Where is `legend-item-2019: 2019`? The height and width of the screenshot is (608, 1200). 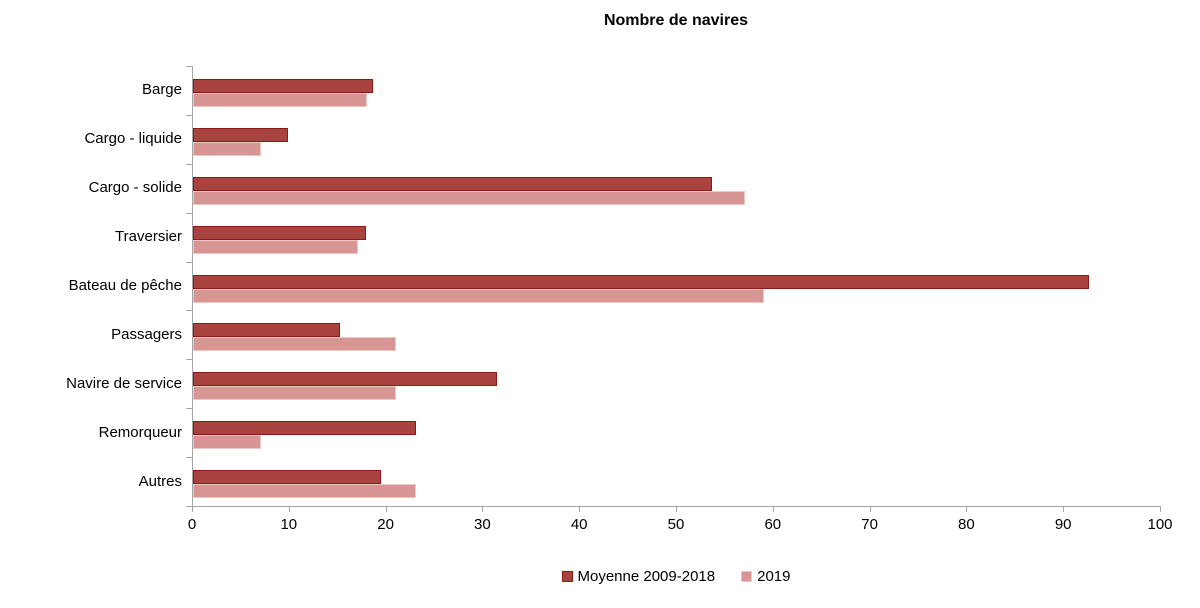
legend-item-2019: 2019 is located at coordinates (765, 576).